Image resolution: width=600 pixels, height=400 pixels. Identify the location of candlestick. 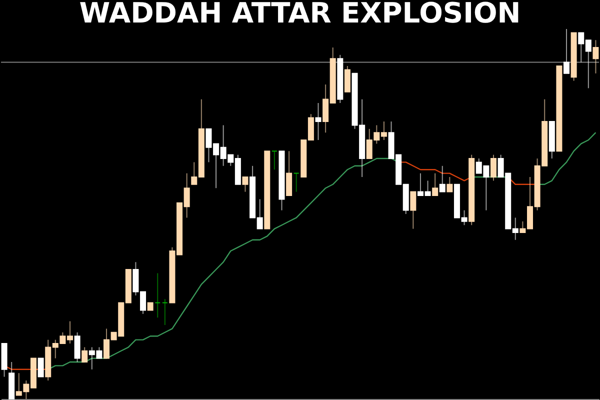
(41, 368).